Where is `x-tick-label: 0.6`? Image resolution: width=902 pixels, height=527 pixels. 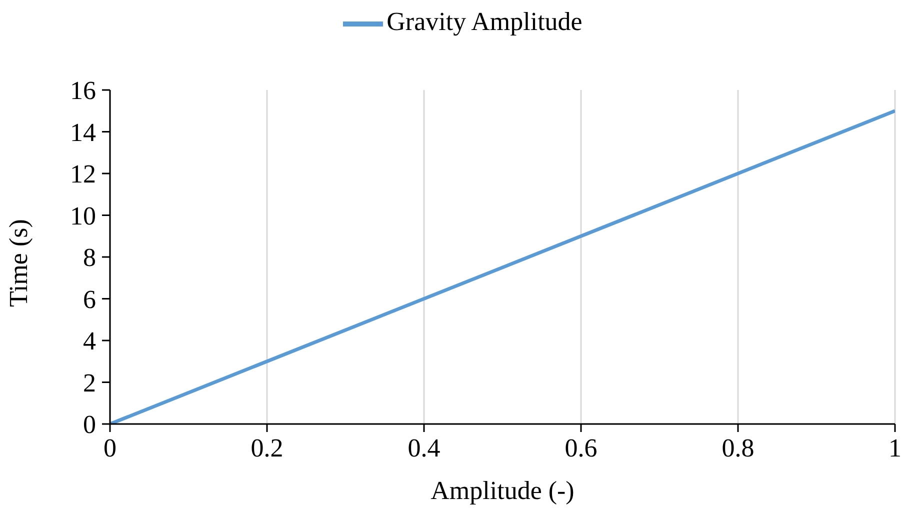 x-tick-label: 0.6 is located at coordinates (581, 447).